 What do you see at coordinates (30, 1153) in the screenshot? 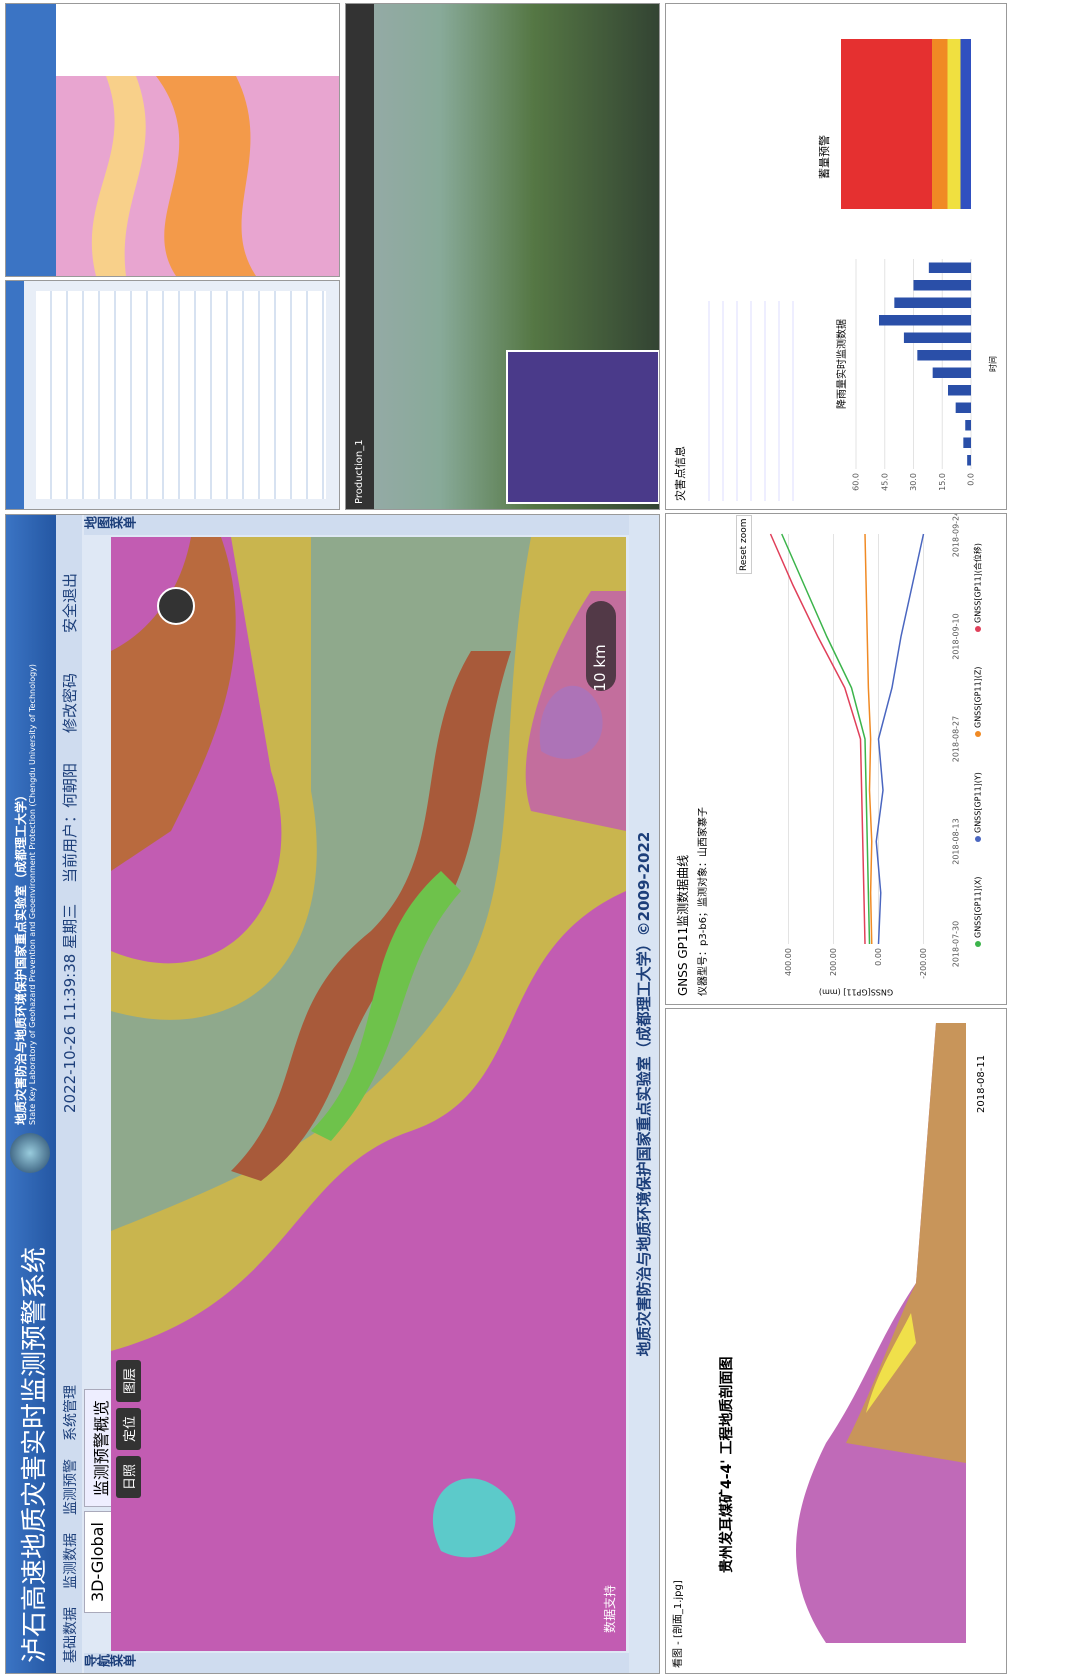
I see `logo` at bounding box center [30, 1153].